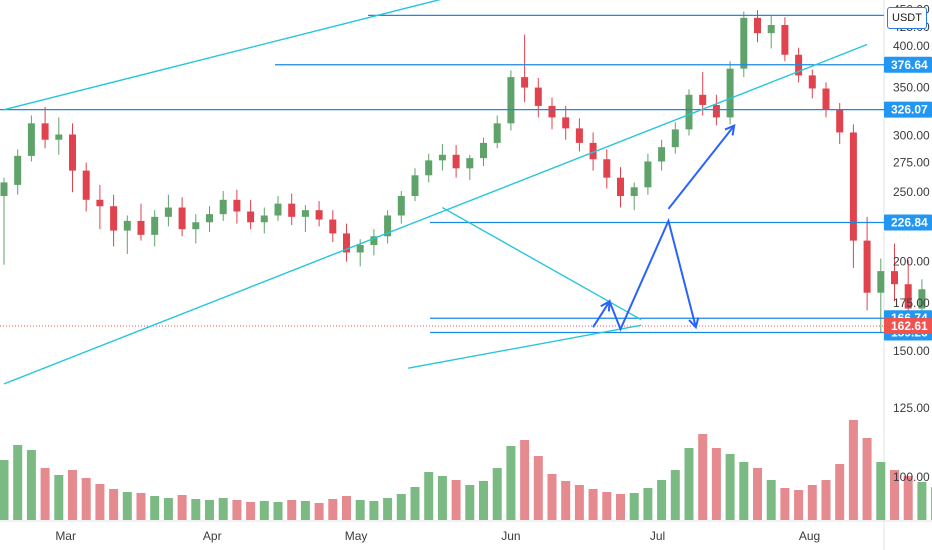  What do you see at coordinates (809, 536) in the screenshot?
I see `time-tick-label: Aug` at bounding box center [809, 536].